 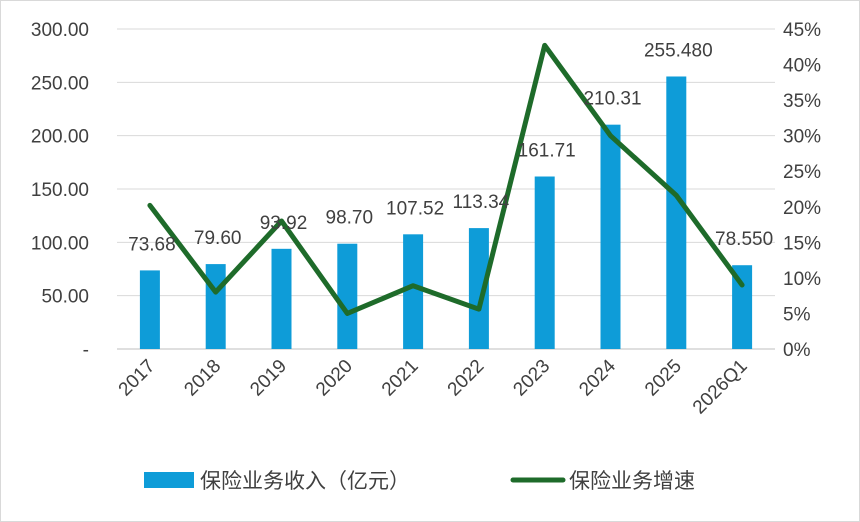 What do you see at coordinates (86, 350) in the screenshot?
I see `left-axis-tick-label: -` at bounding box center [86, 350].